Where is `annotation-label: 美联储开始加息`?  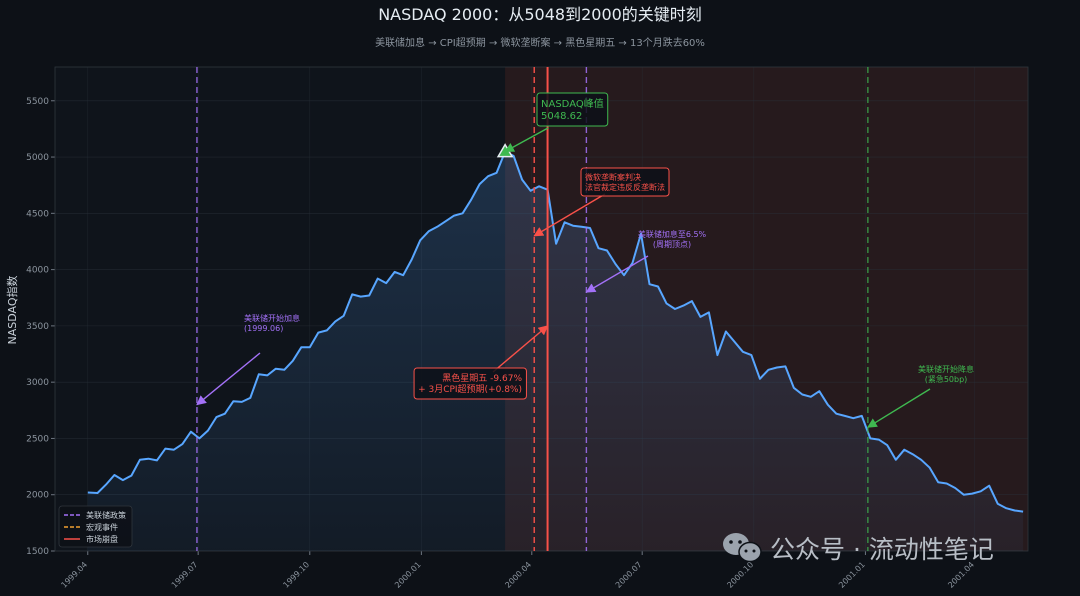 annotation-label: 美联储开始加息 is located at coordinates (272, 318).